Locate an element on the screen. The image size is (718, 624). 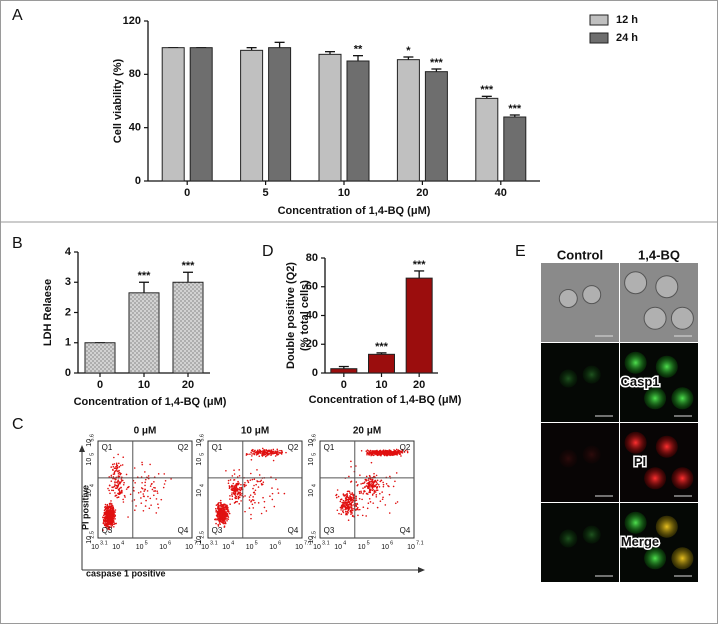
y-tick-label: 60 is located at coordinates (312, 287).